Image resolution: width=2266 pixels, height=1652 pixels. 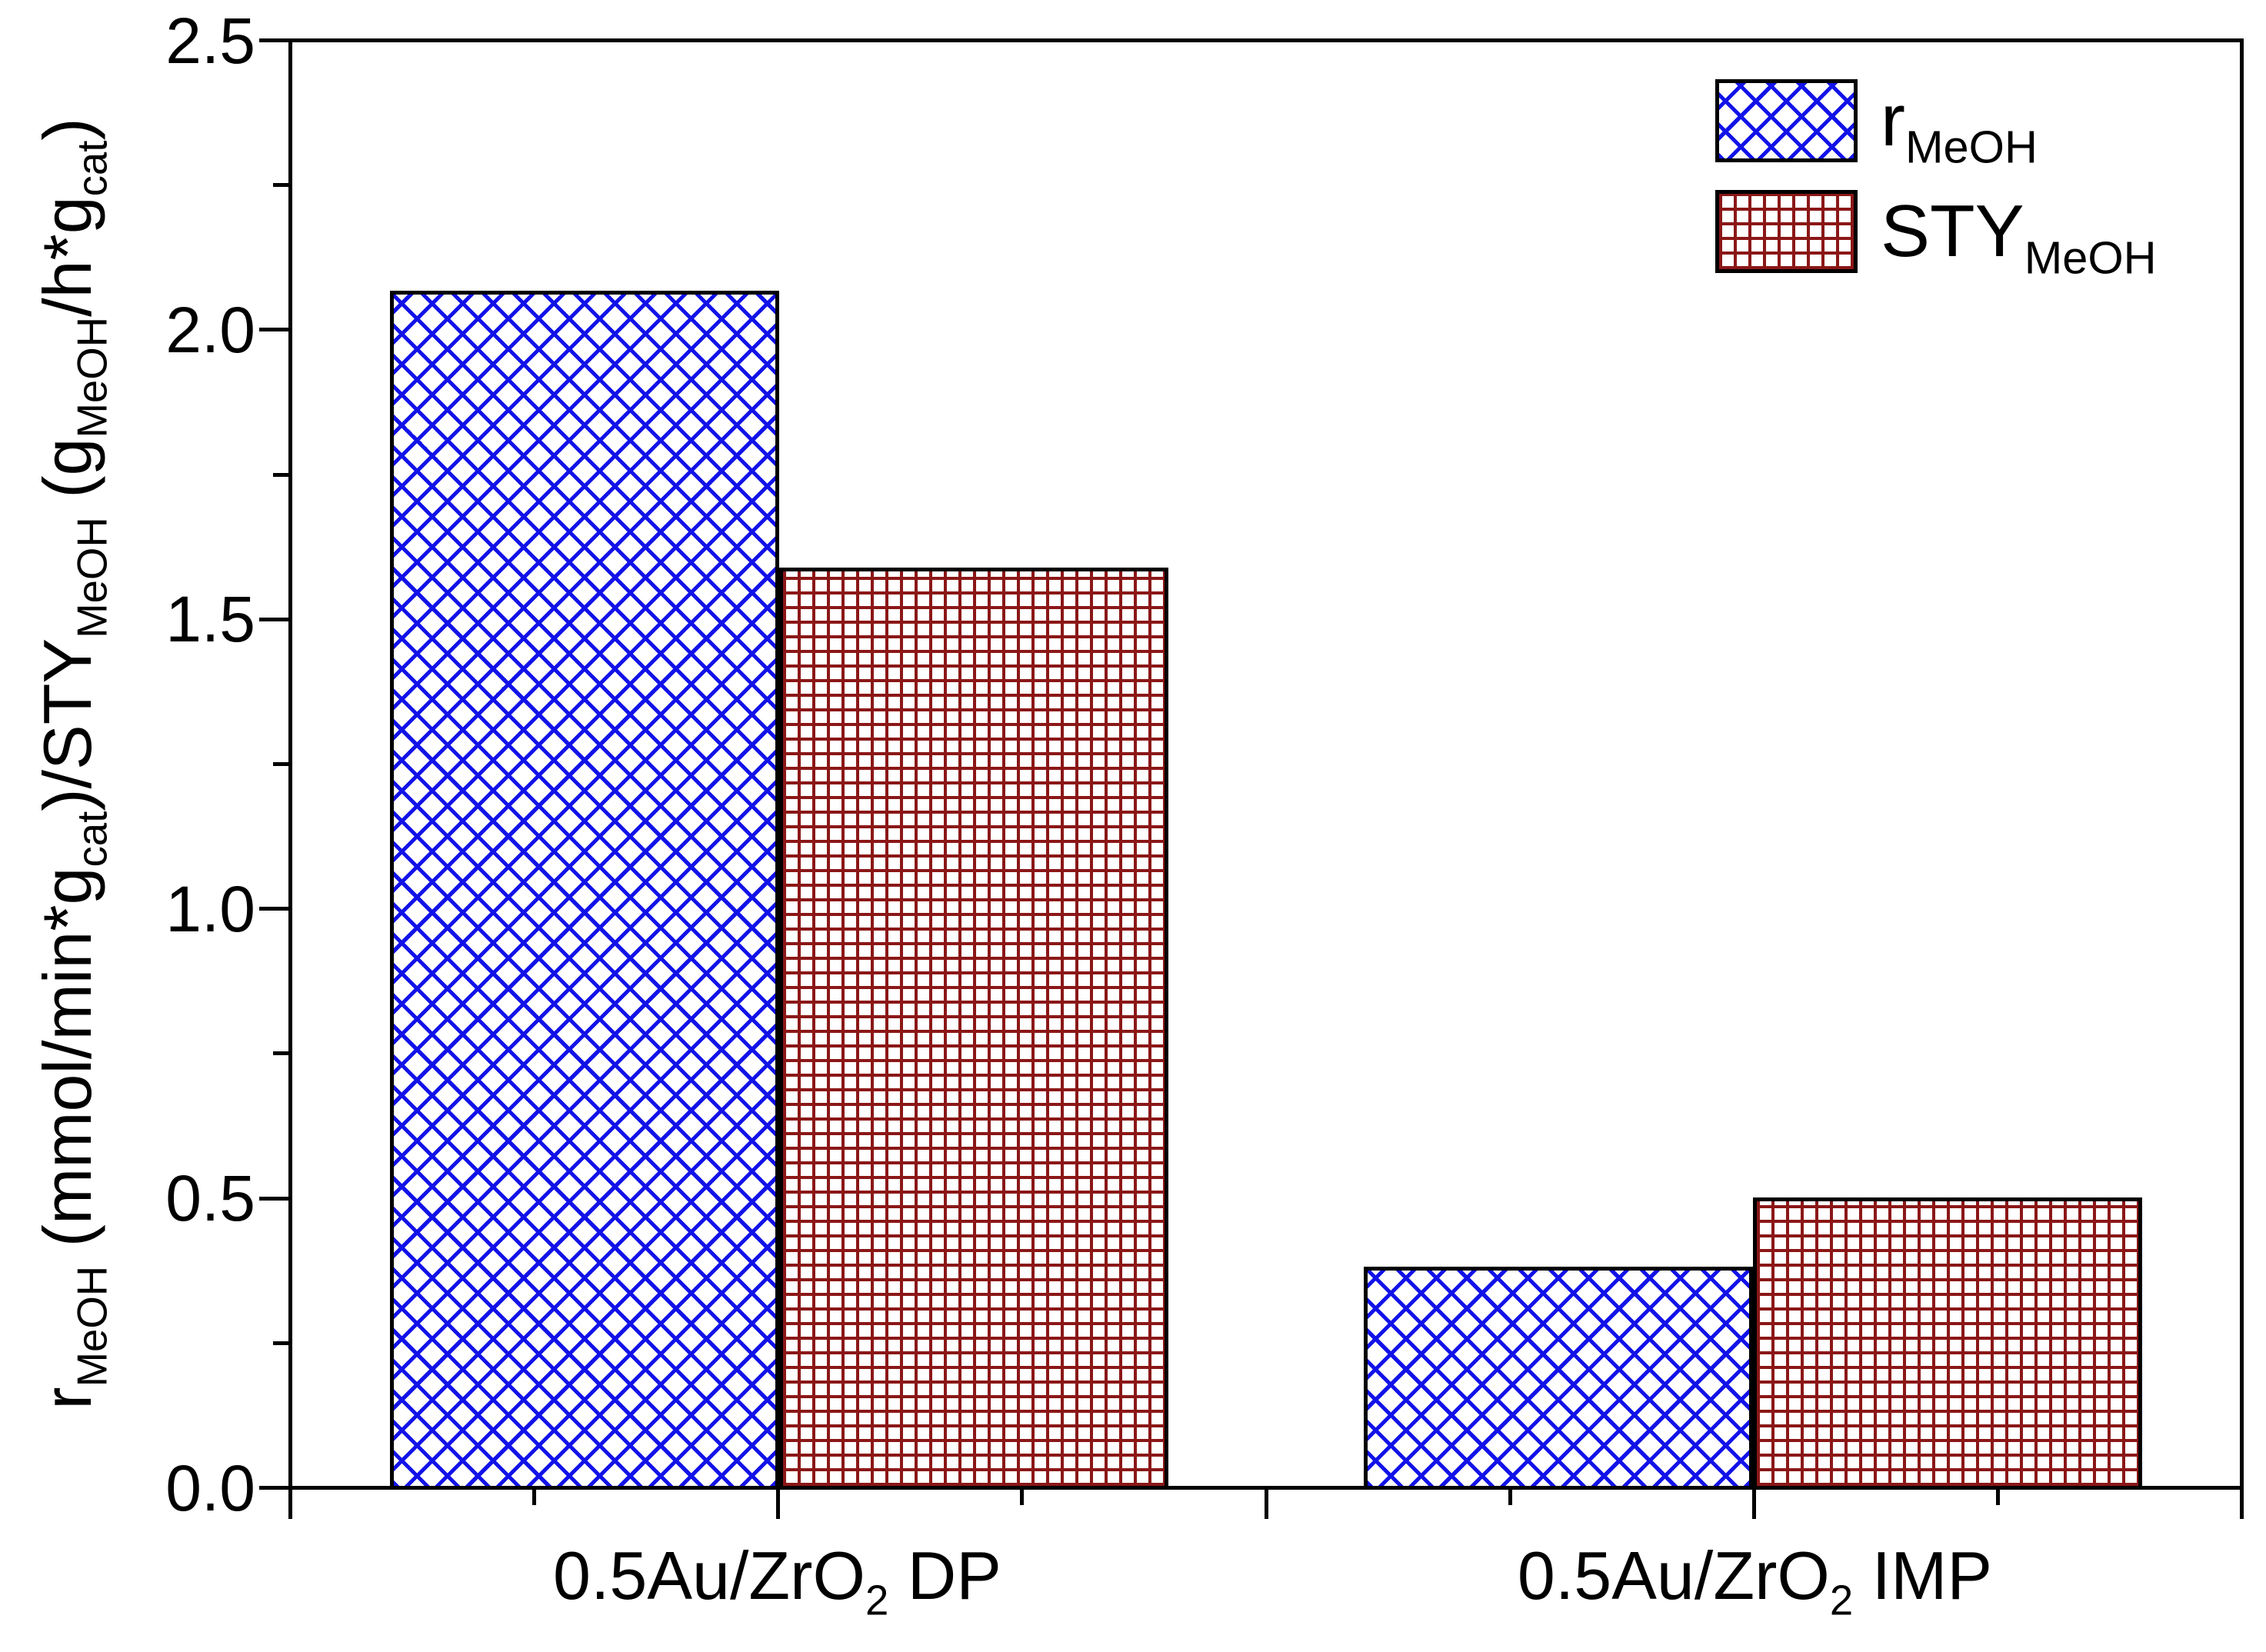 What do you see at coordinates (67, 725) in the screenshot?
I see `text-segment: )/STY` at bounding box center [67, 725].